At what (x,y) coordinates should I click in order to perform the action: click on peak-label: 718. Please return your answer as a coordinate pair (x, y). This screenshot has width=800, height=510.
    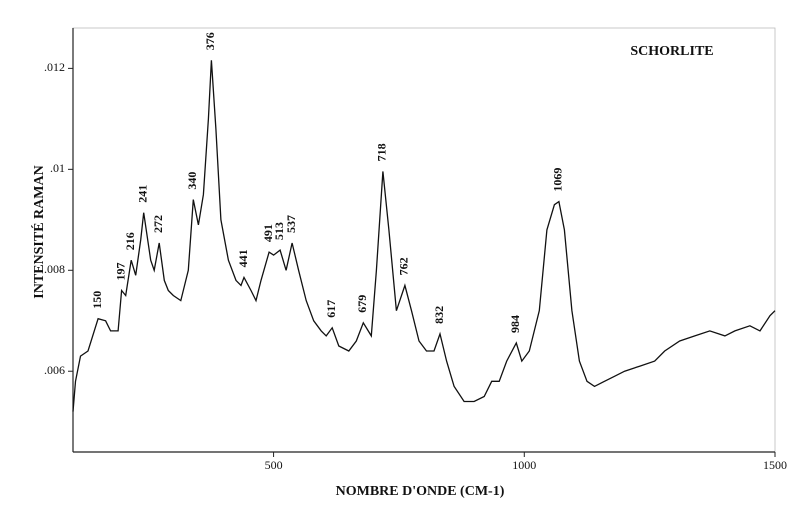
    Looking at the image, I should click on (382, 152).